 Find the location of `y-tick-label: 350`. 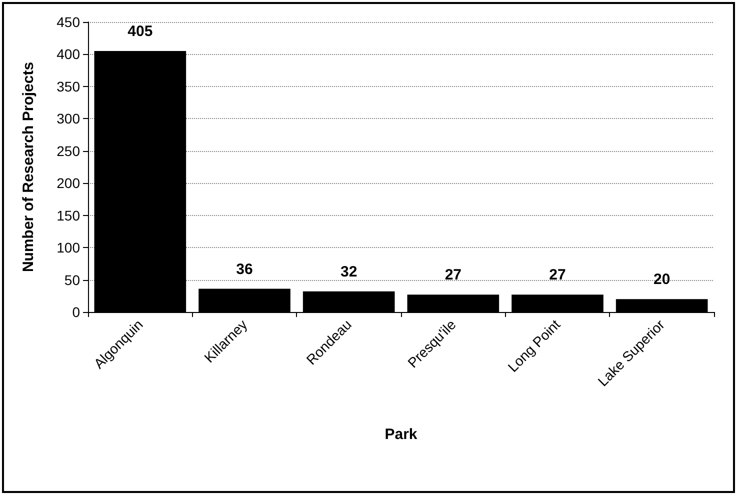

y-tick-label: 350 is located at coordinates (68, 86).